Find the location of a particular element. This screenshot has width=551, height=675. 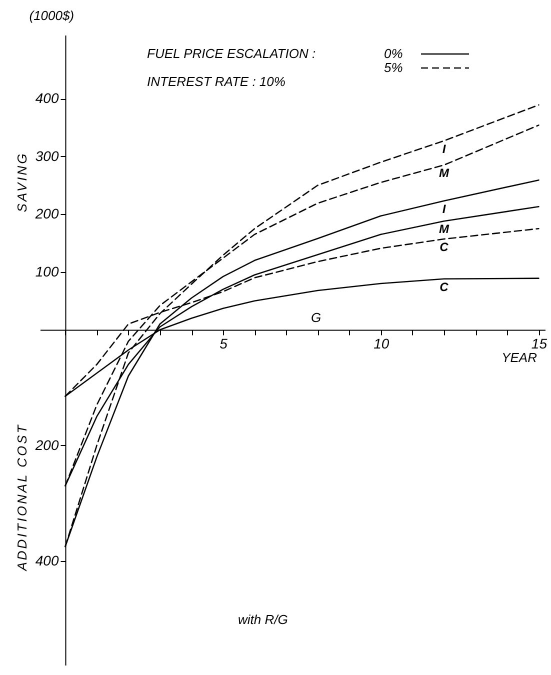

x-axis-title: YEAR is located at coordinates (519, 357).